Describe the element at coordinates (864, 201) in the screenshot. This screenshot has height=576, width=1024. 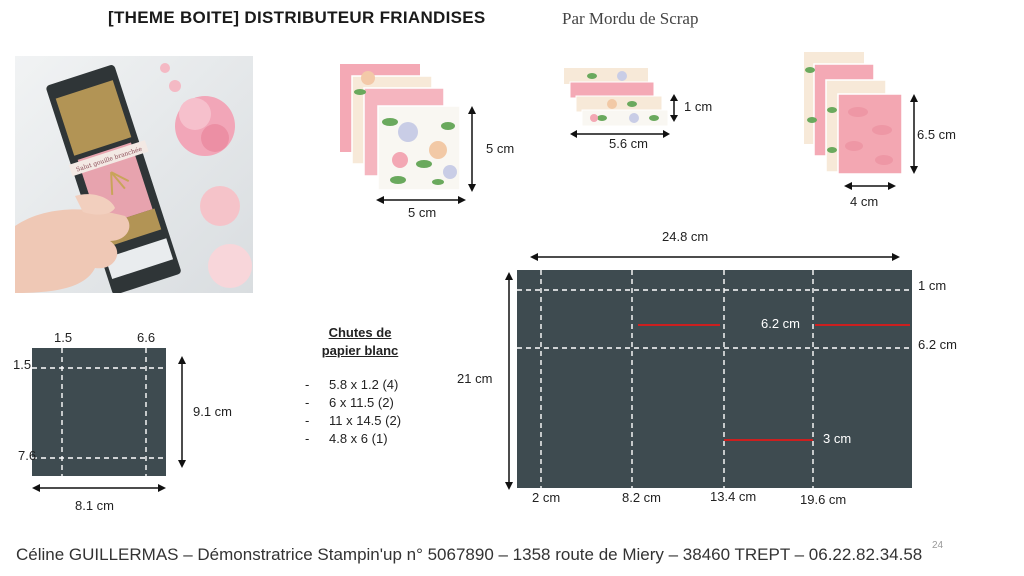
I see `pattern-set3-width: 4 cm` at that location.